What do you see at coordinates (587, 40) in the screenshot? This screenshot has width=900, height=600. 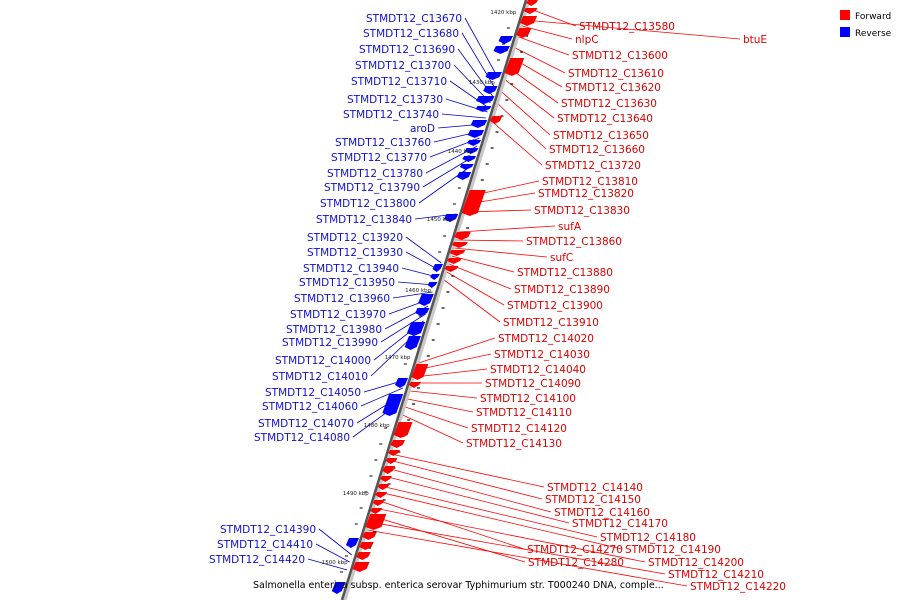 I see `gene-label-forward: nlpC` at bounding box center [587, 40].